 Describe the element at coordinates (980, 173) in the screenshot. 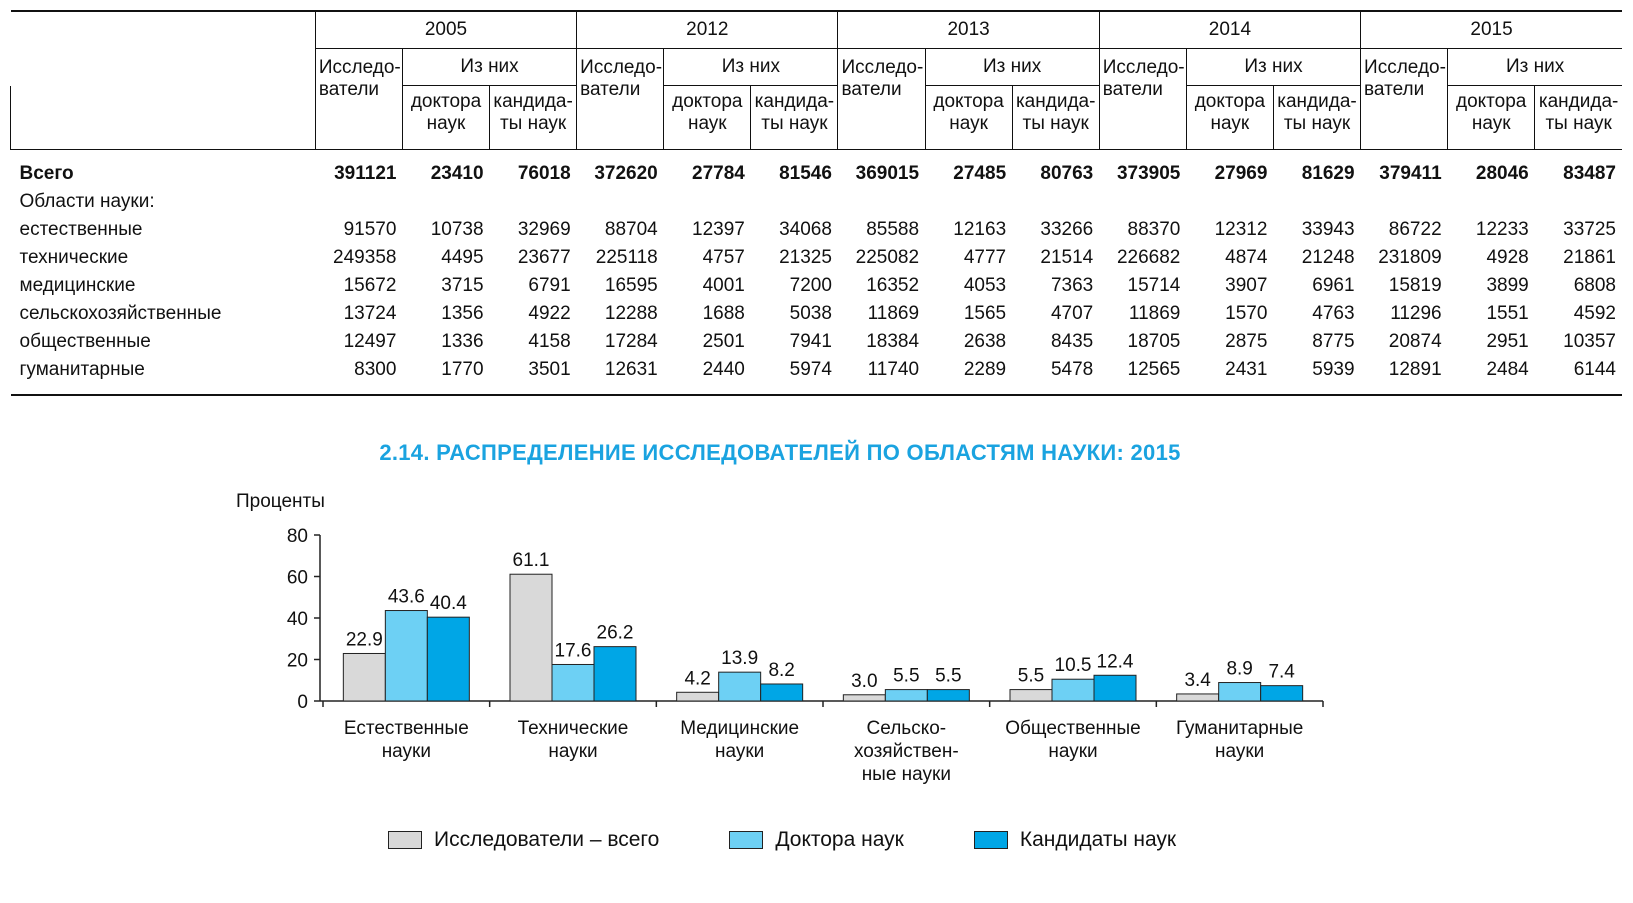

I see `table-cell: 27485` at that location.